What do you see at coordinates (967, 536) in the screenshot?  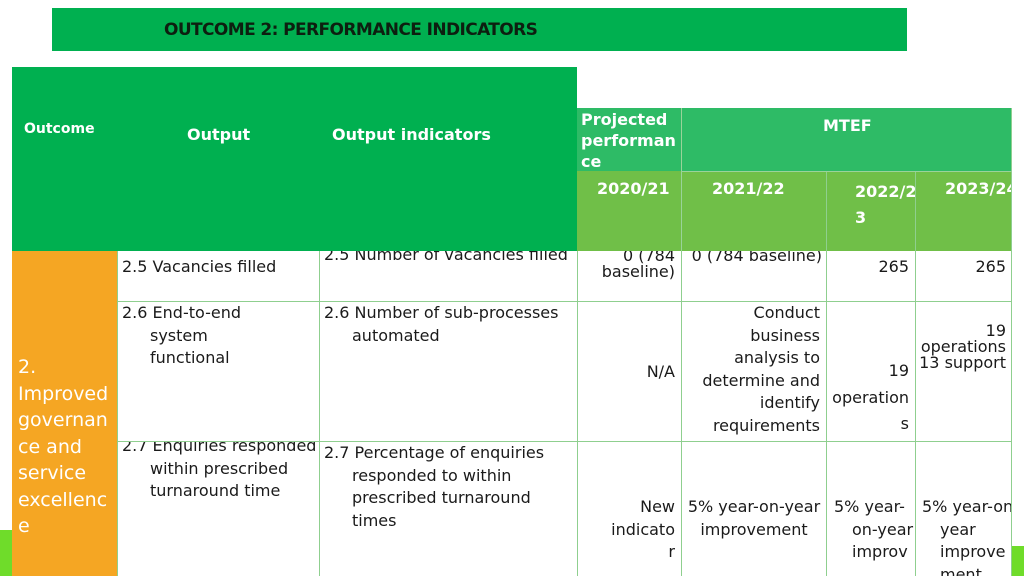 I see `row-3-2023-text: 5% year-on-year improve ment` at bounding box center [967, 536].